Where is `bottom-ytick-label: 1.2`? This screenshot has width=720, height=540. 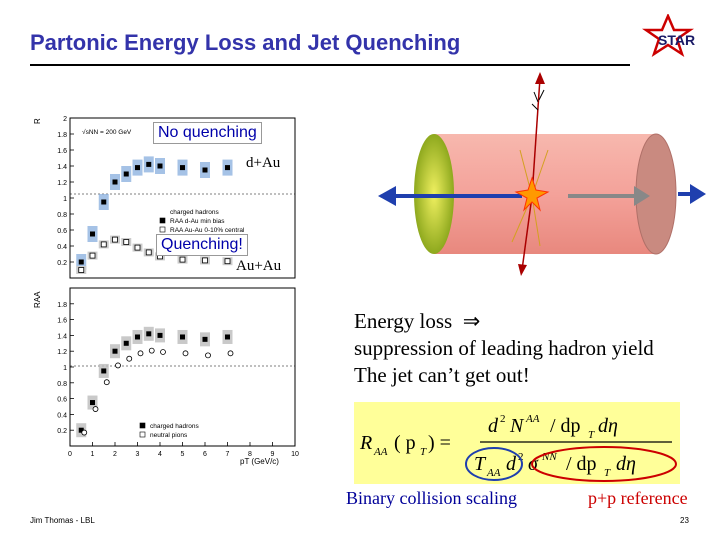 bottom-ytick-label: 1.2 is located at coordinates (62, 352).